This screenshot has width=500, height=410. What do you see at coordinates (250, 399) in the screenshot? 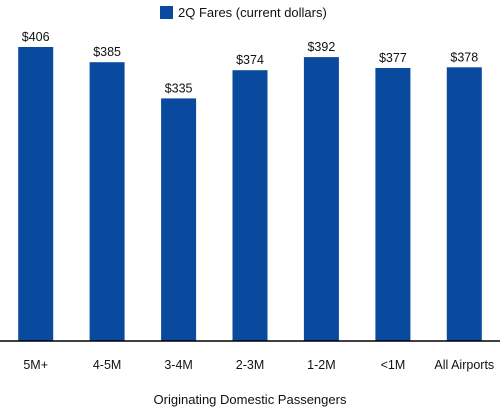
I see `x-axis-title: Originating Domestic Passengers` at bounding box center [250, 399].